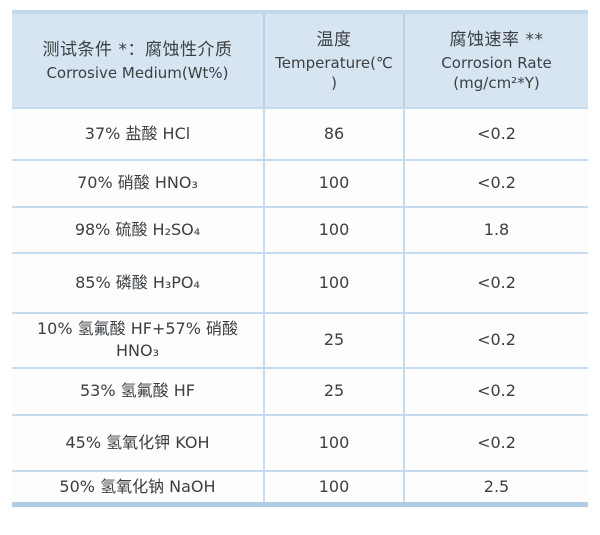 This screenshot has height=535, width=600. What do you see at coordinates (137, 50) in the screenshot?
I see `col-header-medium-zh: 测试条件 *：腐蚀性介质` at bounding box center [137, 50].